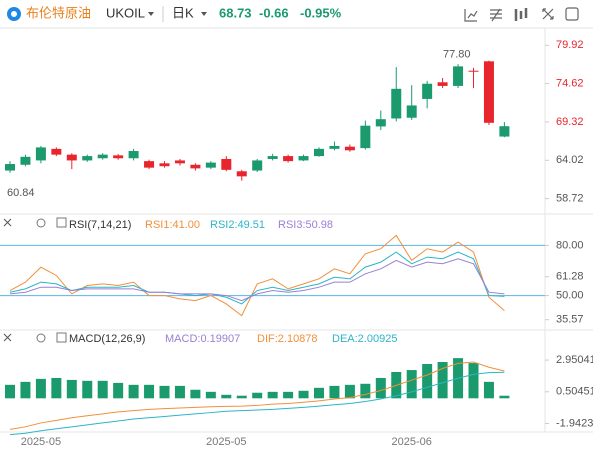 This screenshot has width=593, height=456. Describe the element at coordinates (471, 15) in the screenshot. I see `tool-chart` at that location.